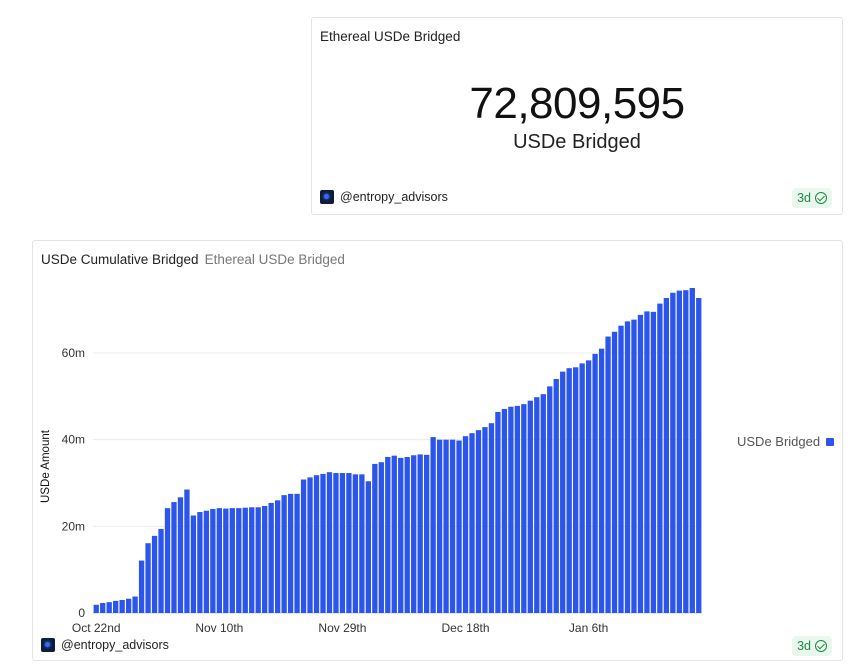 This screenshot has height=669, width=852. What do you see at coordinates (48, 645) in the screenshot?
I see `avatar` at bounding box center [48, 645].